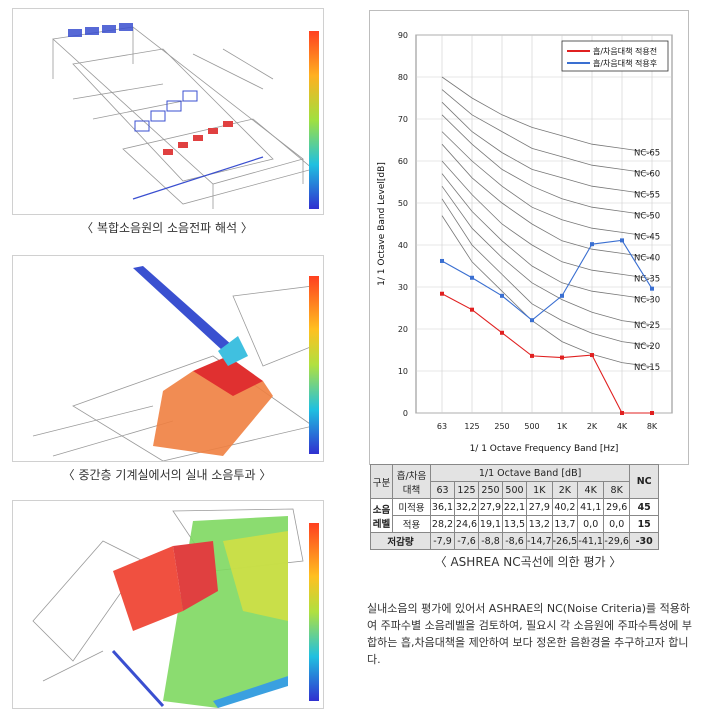 This screenshot has width=704, height=723. What do you see at coordinates (565, 490) in the screenshot?
I see `table-band-2k: 2K` at bounding box center [565, 490].